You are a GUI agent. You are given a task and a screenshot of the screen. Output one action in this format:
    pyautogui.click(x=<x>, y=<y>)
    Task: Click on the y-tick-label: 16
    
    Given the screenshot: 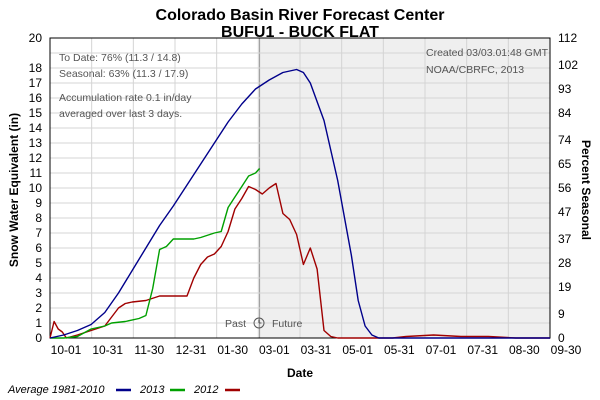 What is the action you would take?
    pyautogui.click(x=36, y=98)
    